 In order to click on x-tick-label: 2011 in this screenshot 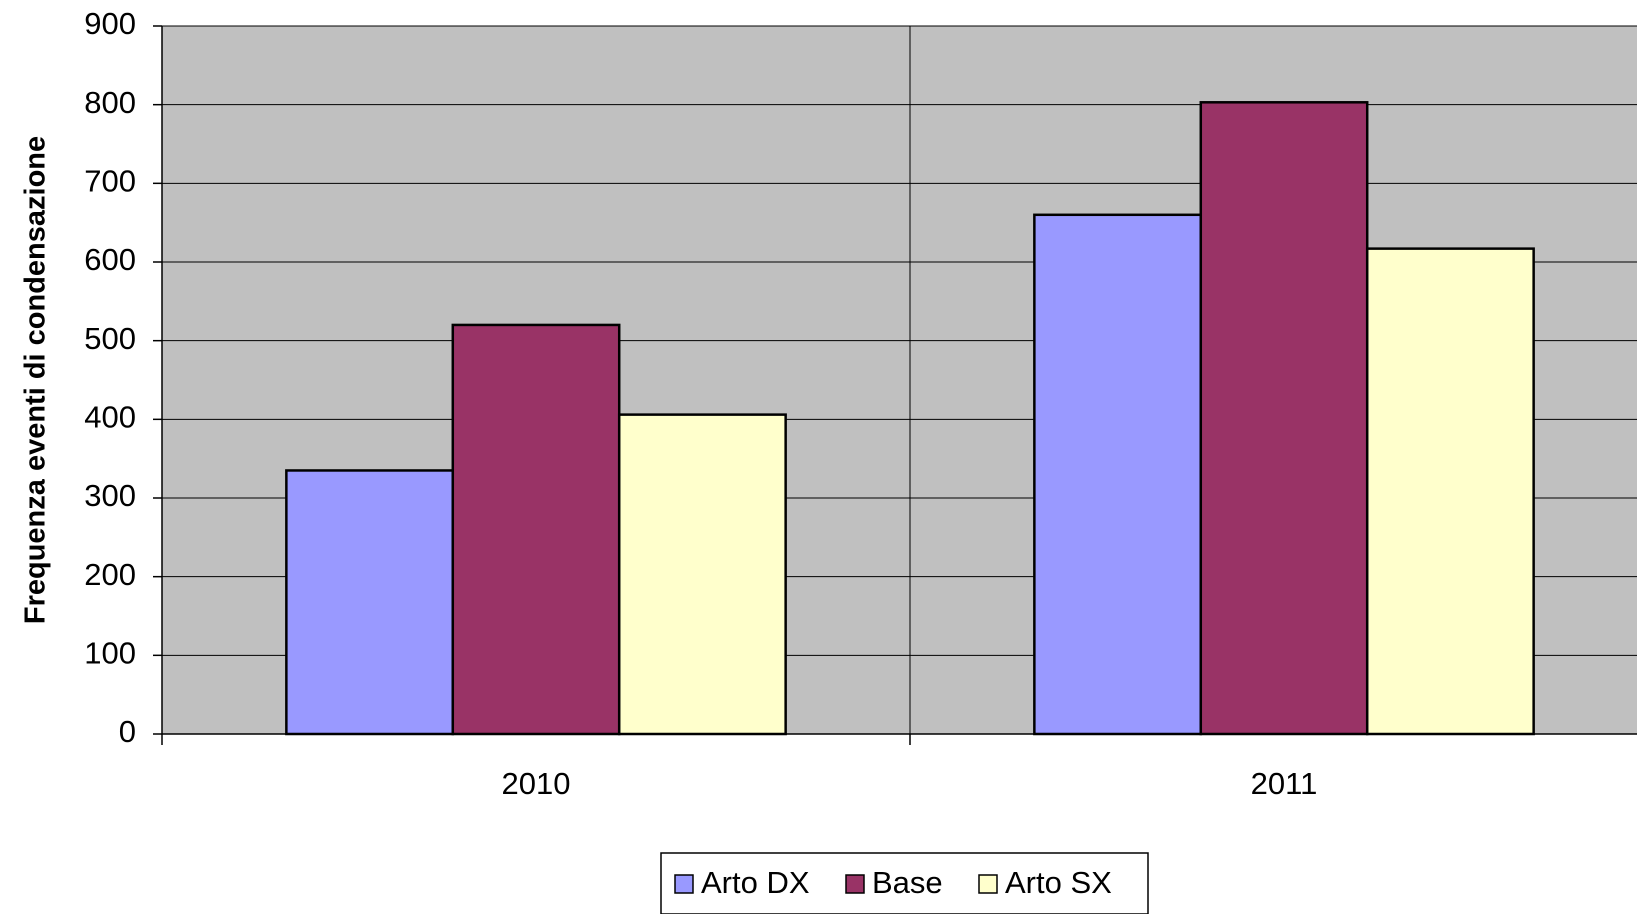, I will do `click(1284, 783)`.